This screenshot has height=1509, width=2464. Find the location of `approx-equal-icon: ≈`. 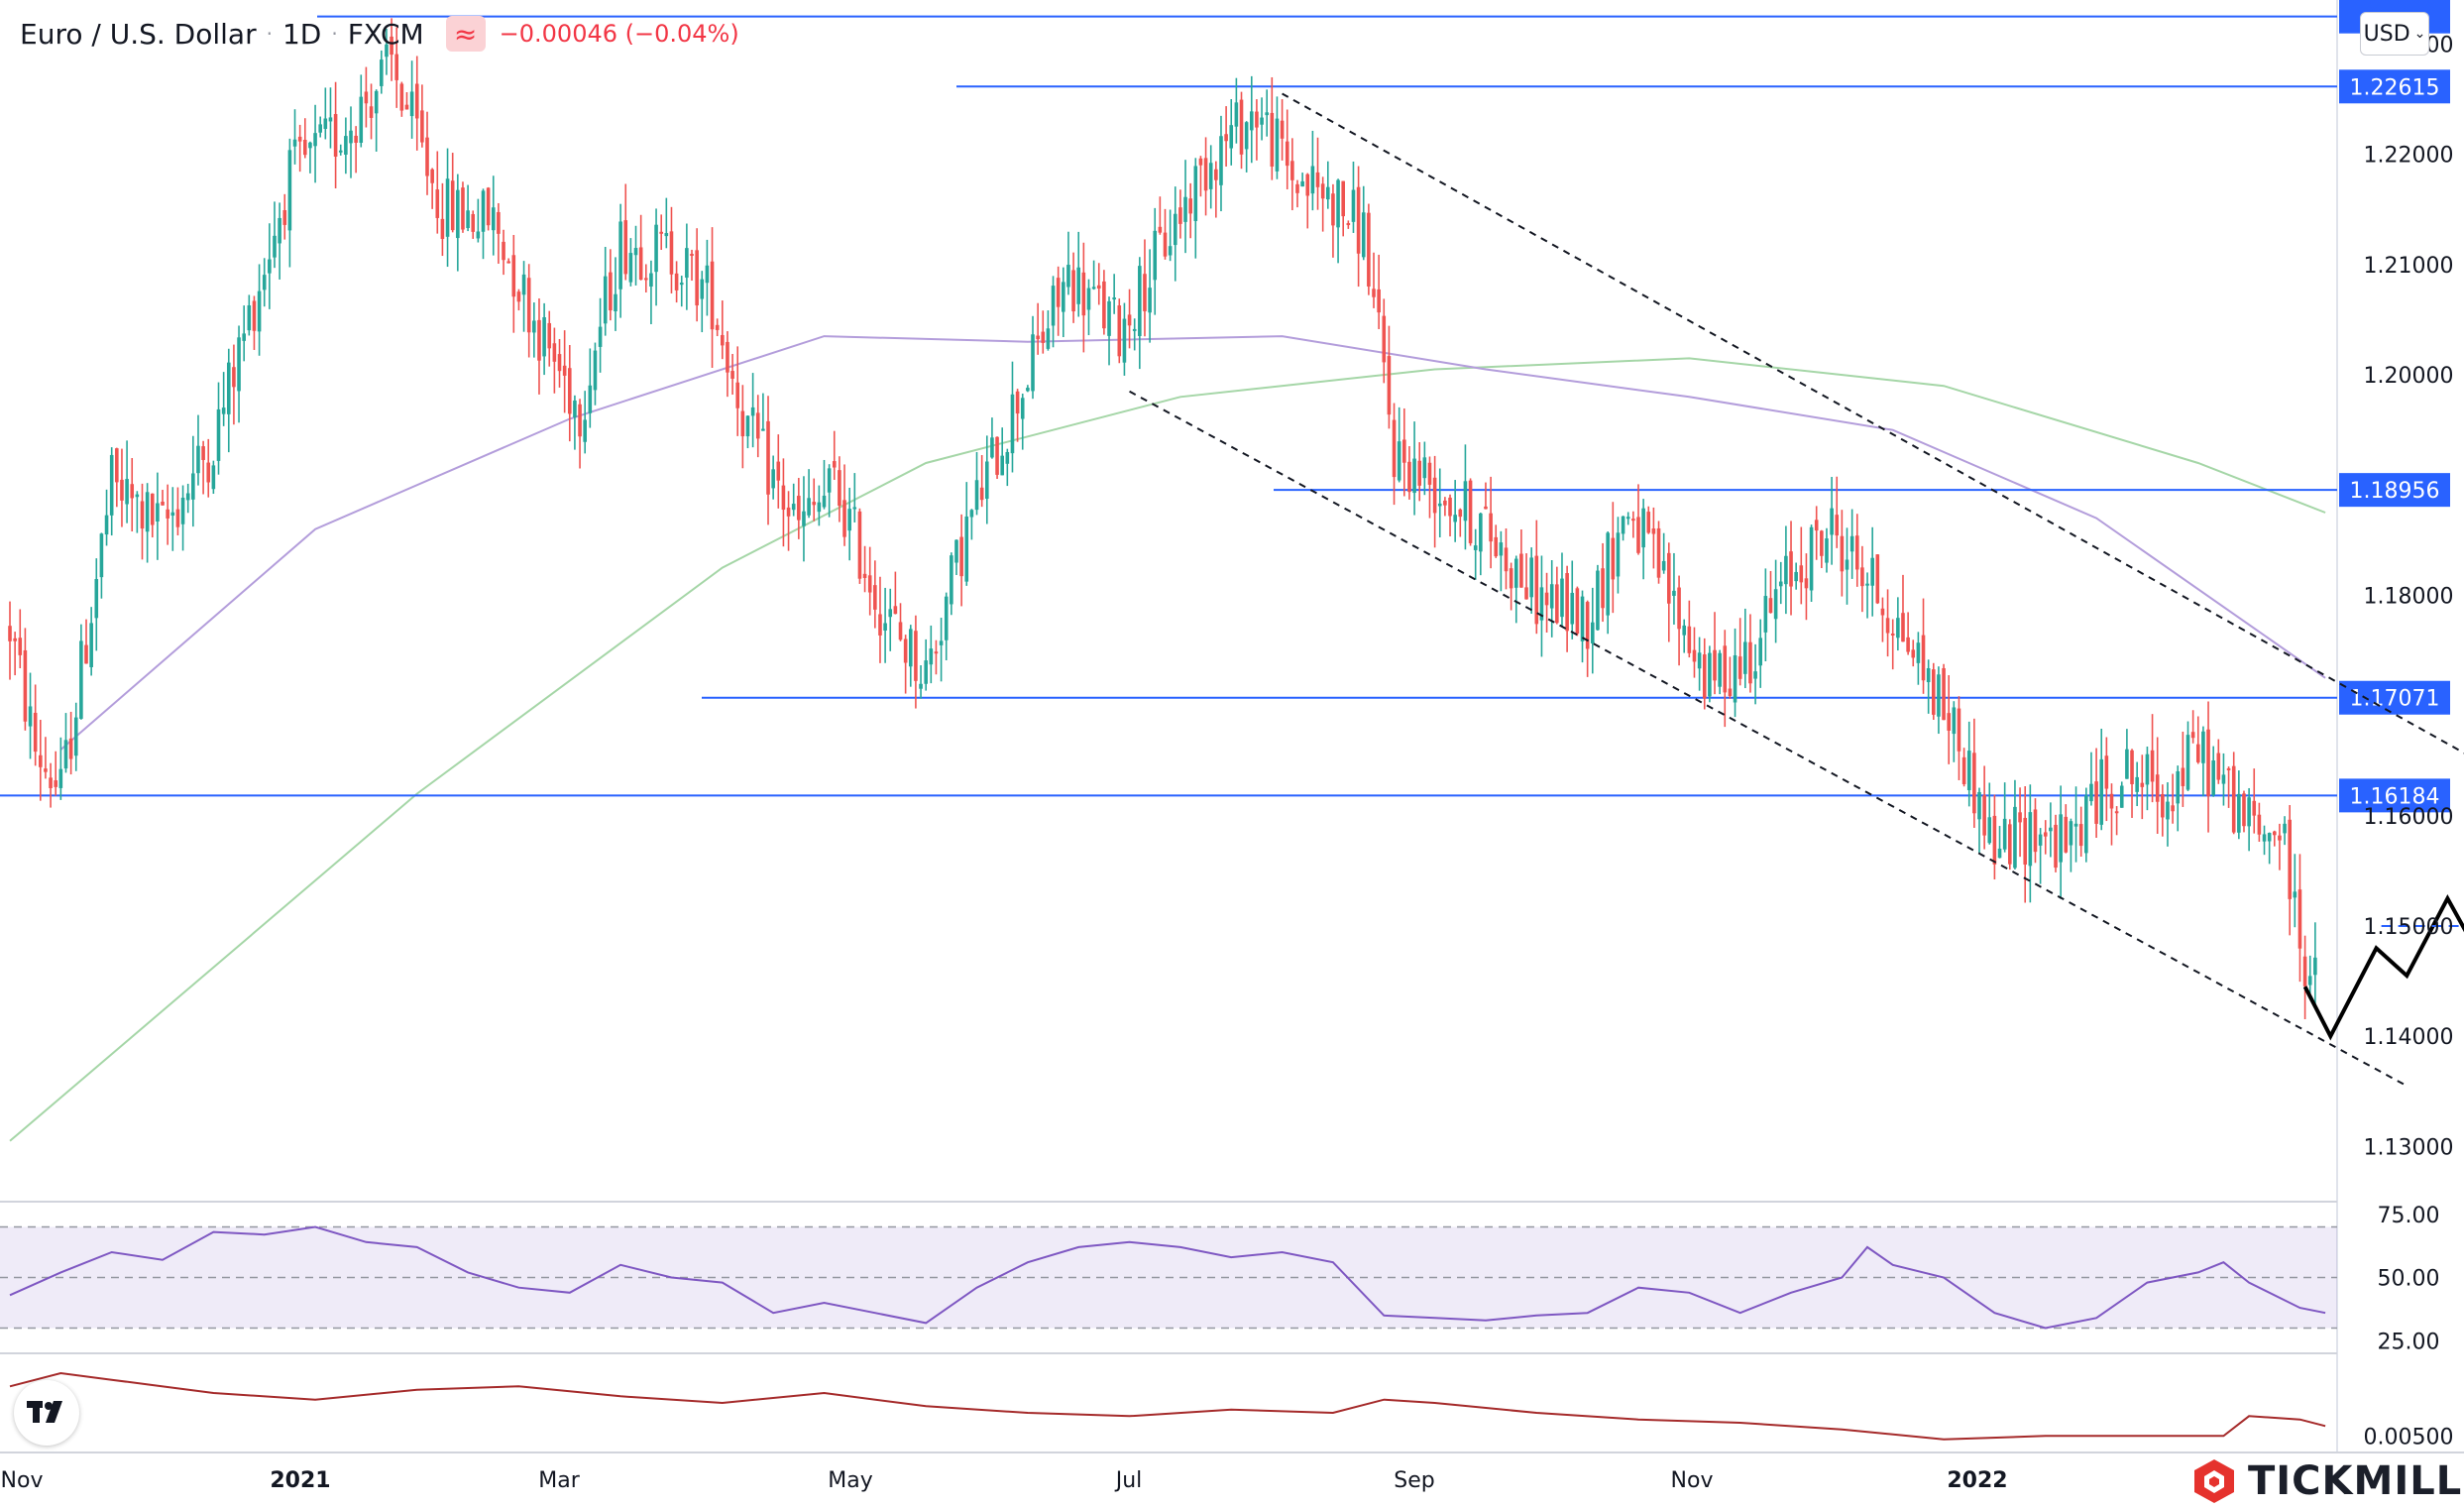

approx-equal-icon: ≈ is located at coordinates (465, 34).